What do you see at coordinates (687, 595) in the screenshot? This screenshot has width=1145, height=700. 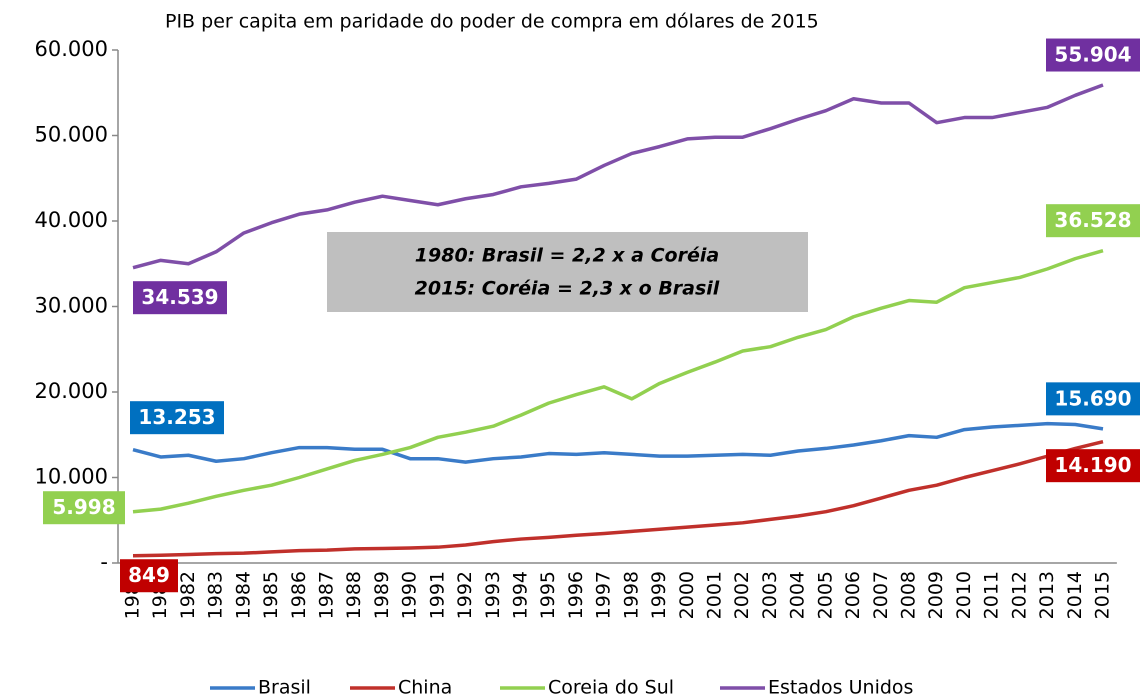 I see `x-tick-label: 2000` at bounding box center [687, 595].